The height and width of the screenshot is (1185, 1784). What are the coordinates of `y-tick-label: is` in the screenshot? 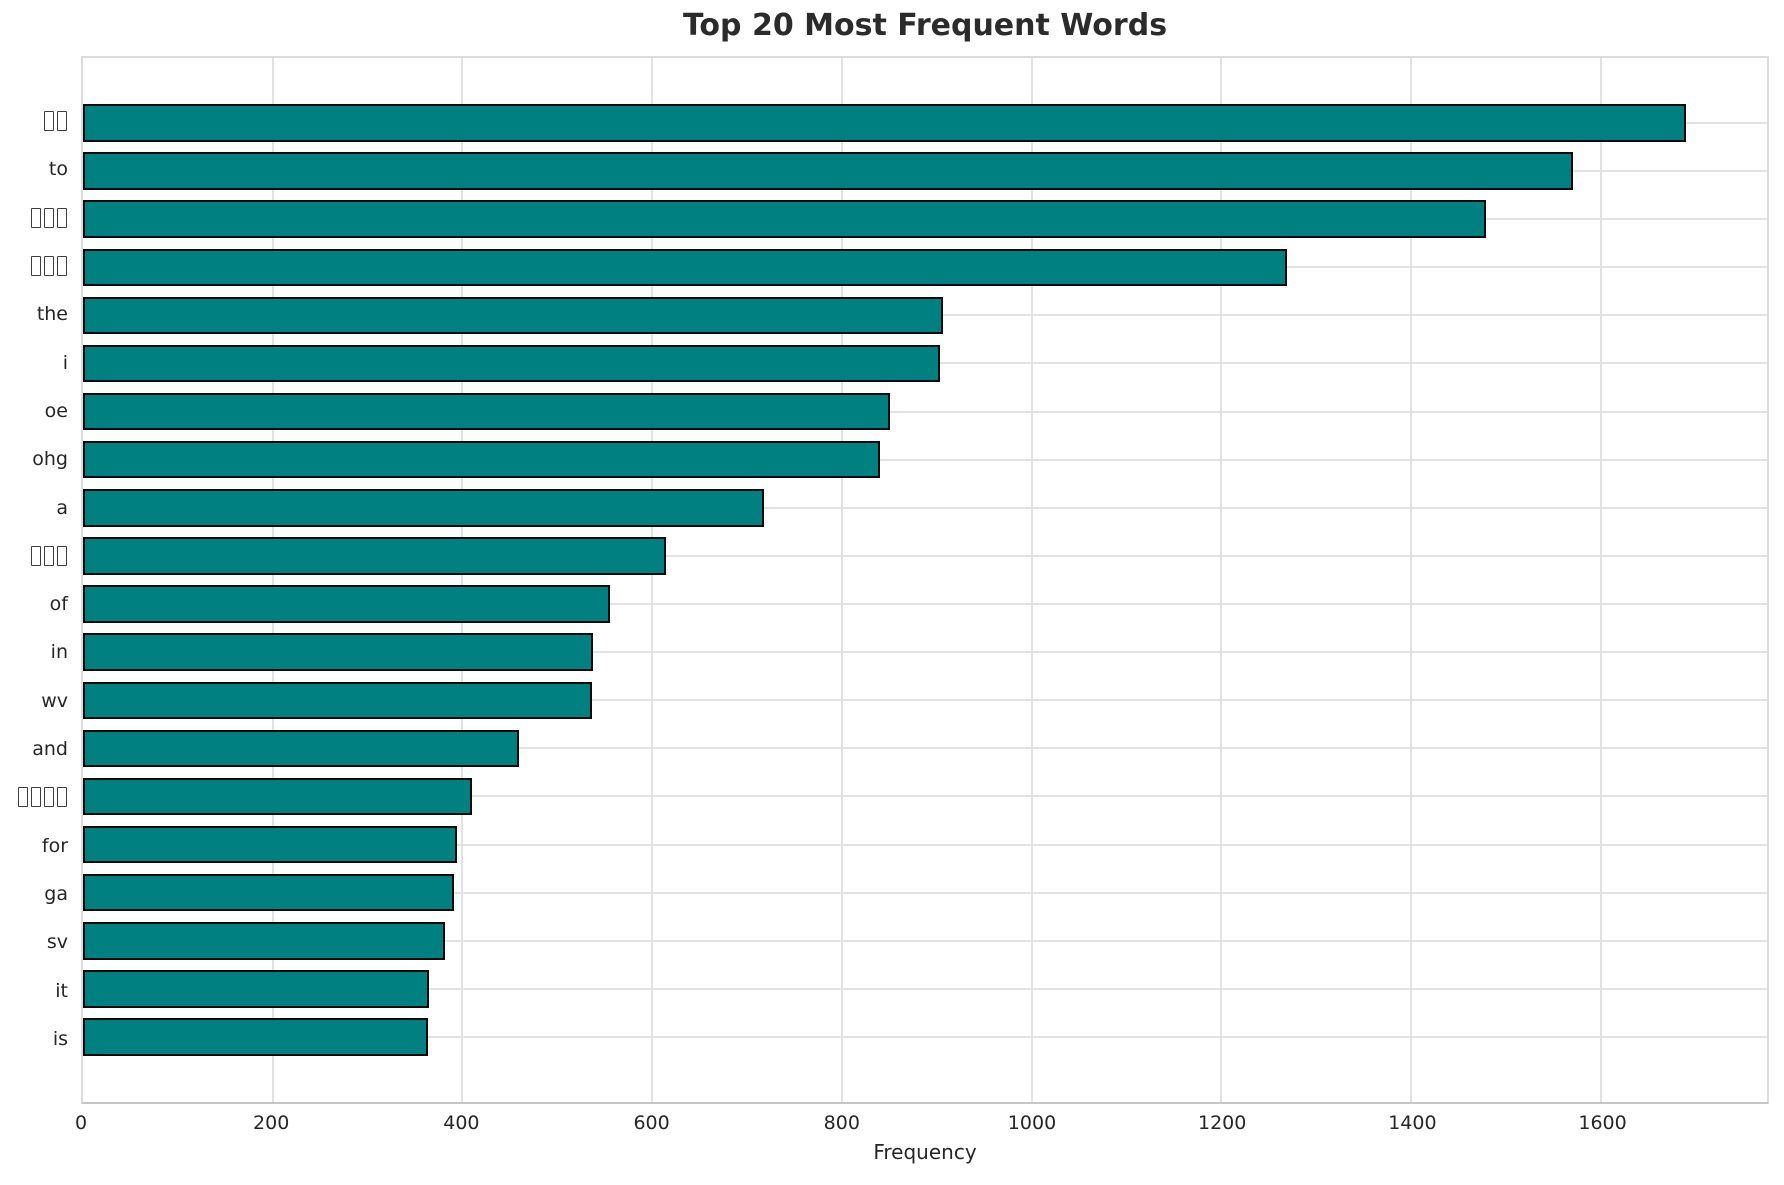 It's located at (60, 1038).